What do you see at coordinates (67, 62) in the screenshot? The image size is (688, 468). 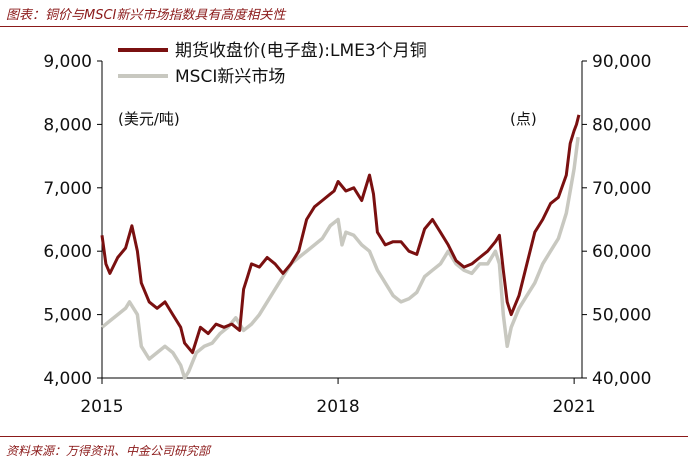 I see `left-tick-label: 9,000` at bounding box center [67, 62].